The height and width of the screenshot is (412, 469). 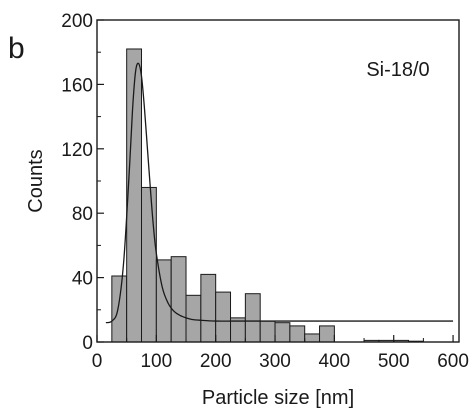 What do you see at coordinates (82, 214) in the screenshot?
I see `y-tick-label: 80` at bounding box center [82, 214].